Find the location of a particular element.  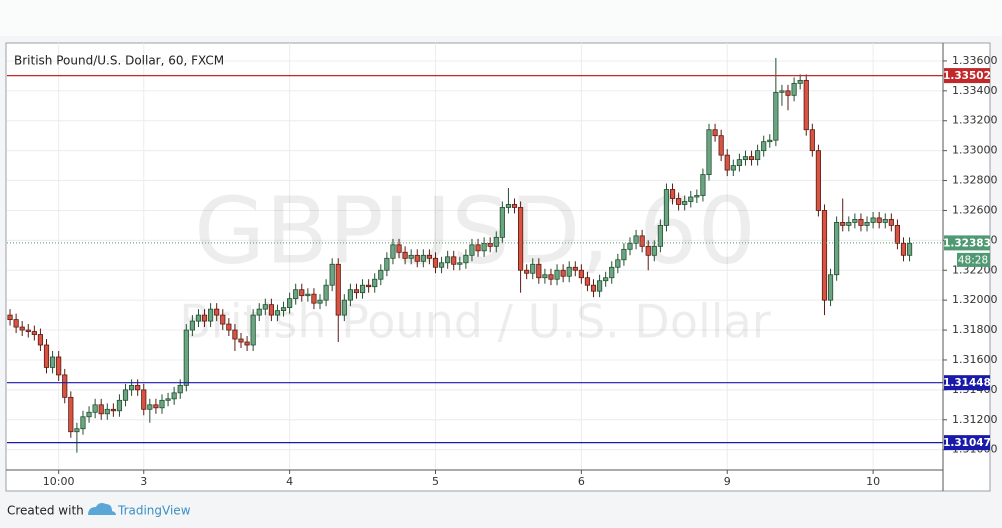

y-tick-label: 1.31800 is located at coordinates (975, 329).